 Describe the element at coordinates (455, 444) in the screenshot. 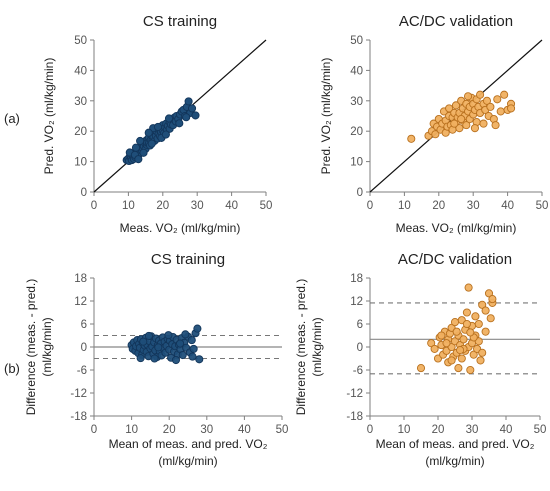

I see `x-axis-label: Mean of meas. and pred. VO₂` at that location.